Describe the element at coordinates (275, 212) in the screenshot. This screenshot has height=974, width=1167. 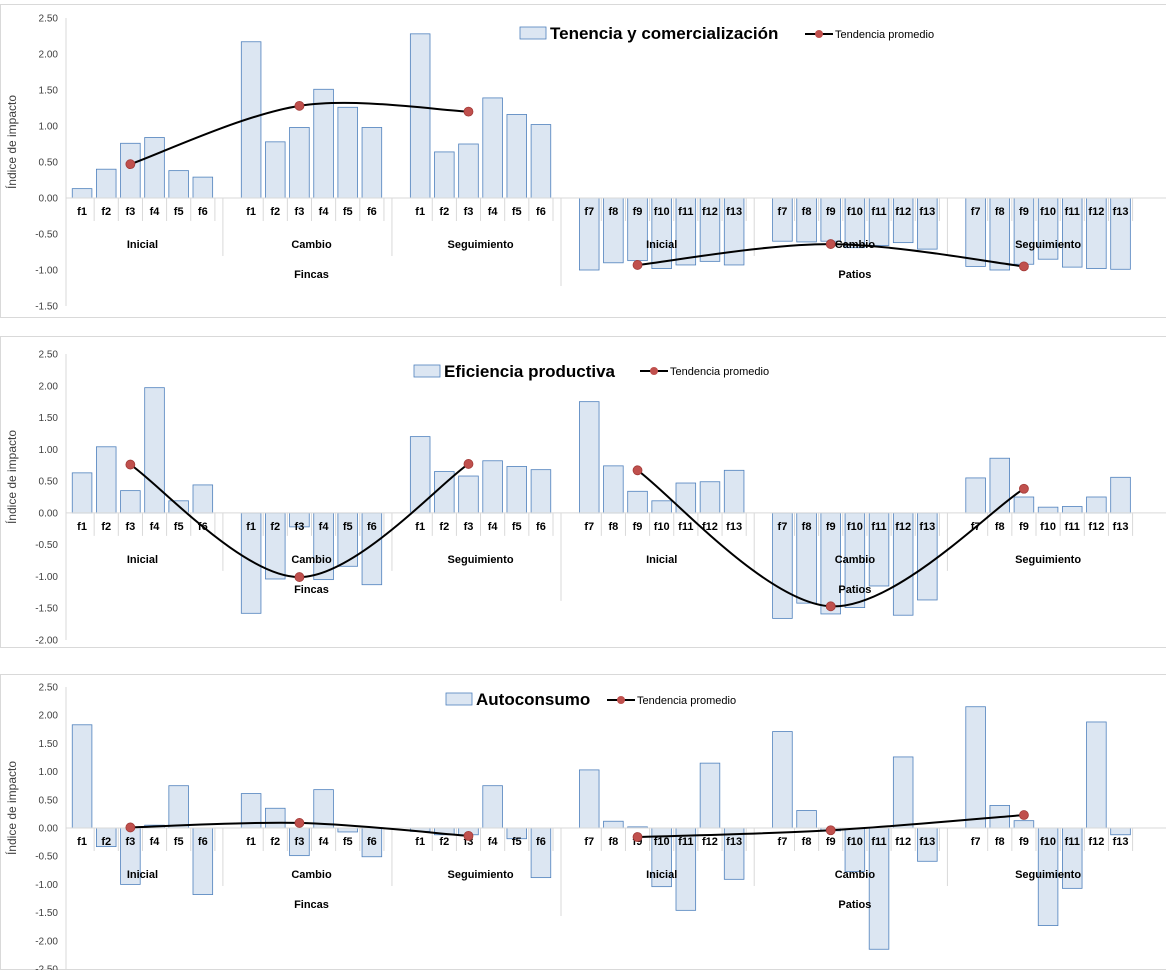
I see `category-label: f2` at that location.